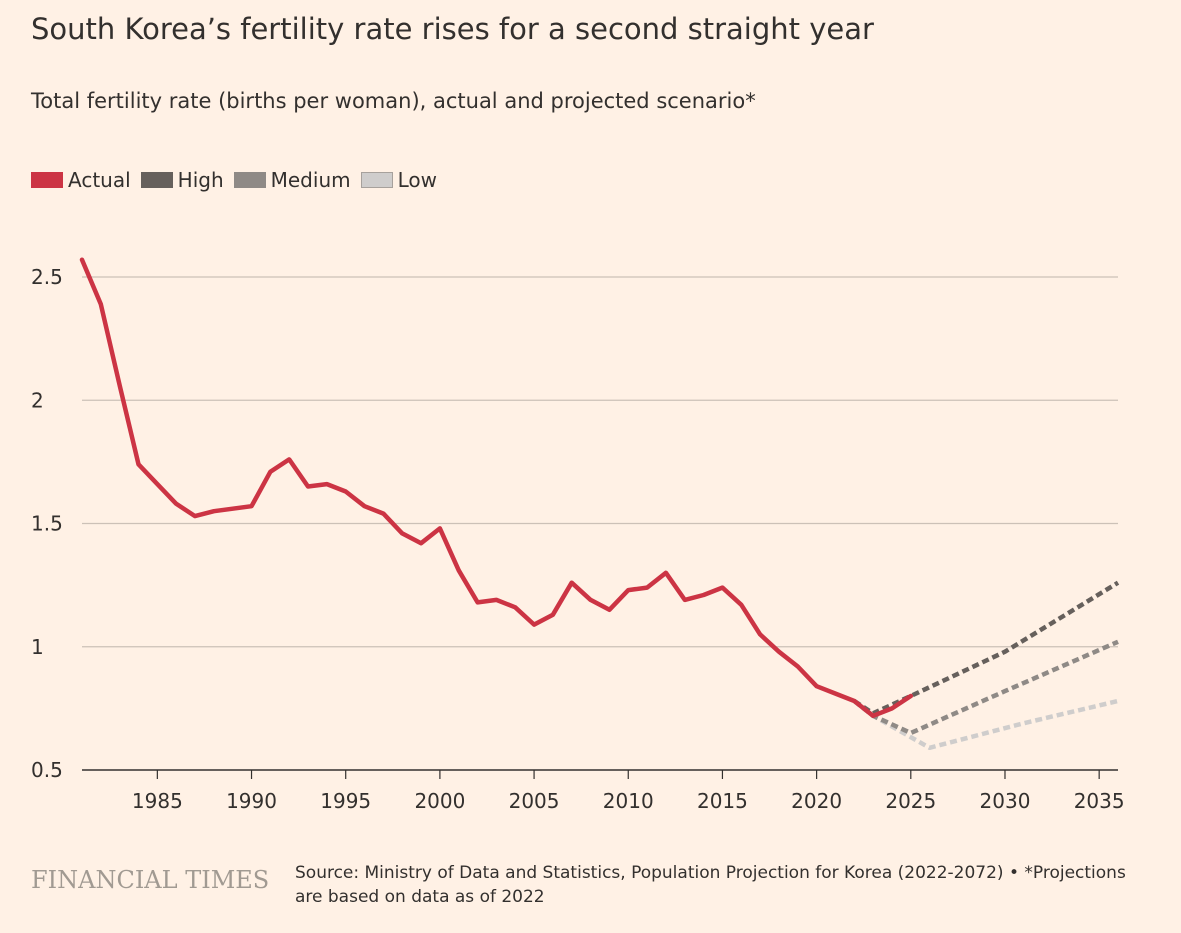 Image resolution: width=1181 pixels, height=933 pixels. What do you see at coordinates (47, 524) in the screenshot?
I see `y-tick-label: 1.5` at bounding box center [47, 524].